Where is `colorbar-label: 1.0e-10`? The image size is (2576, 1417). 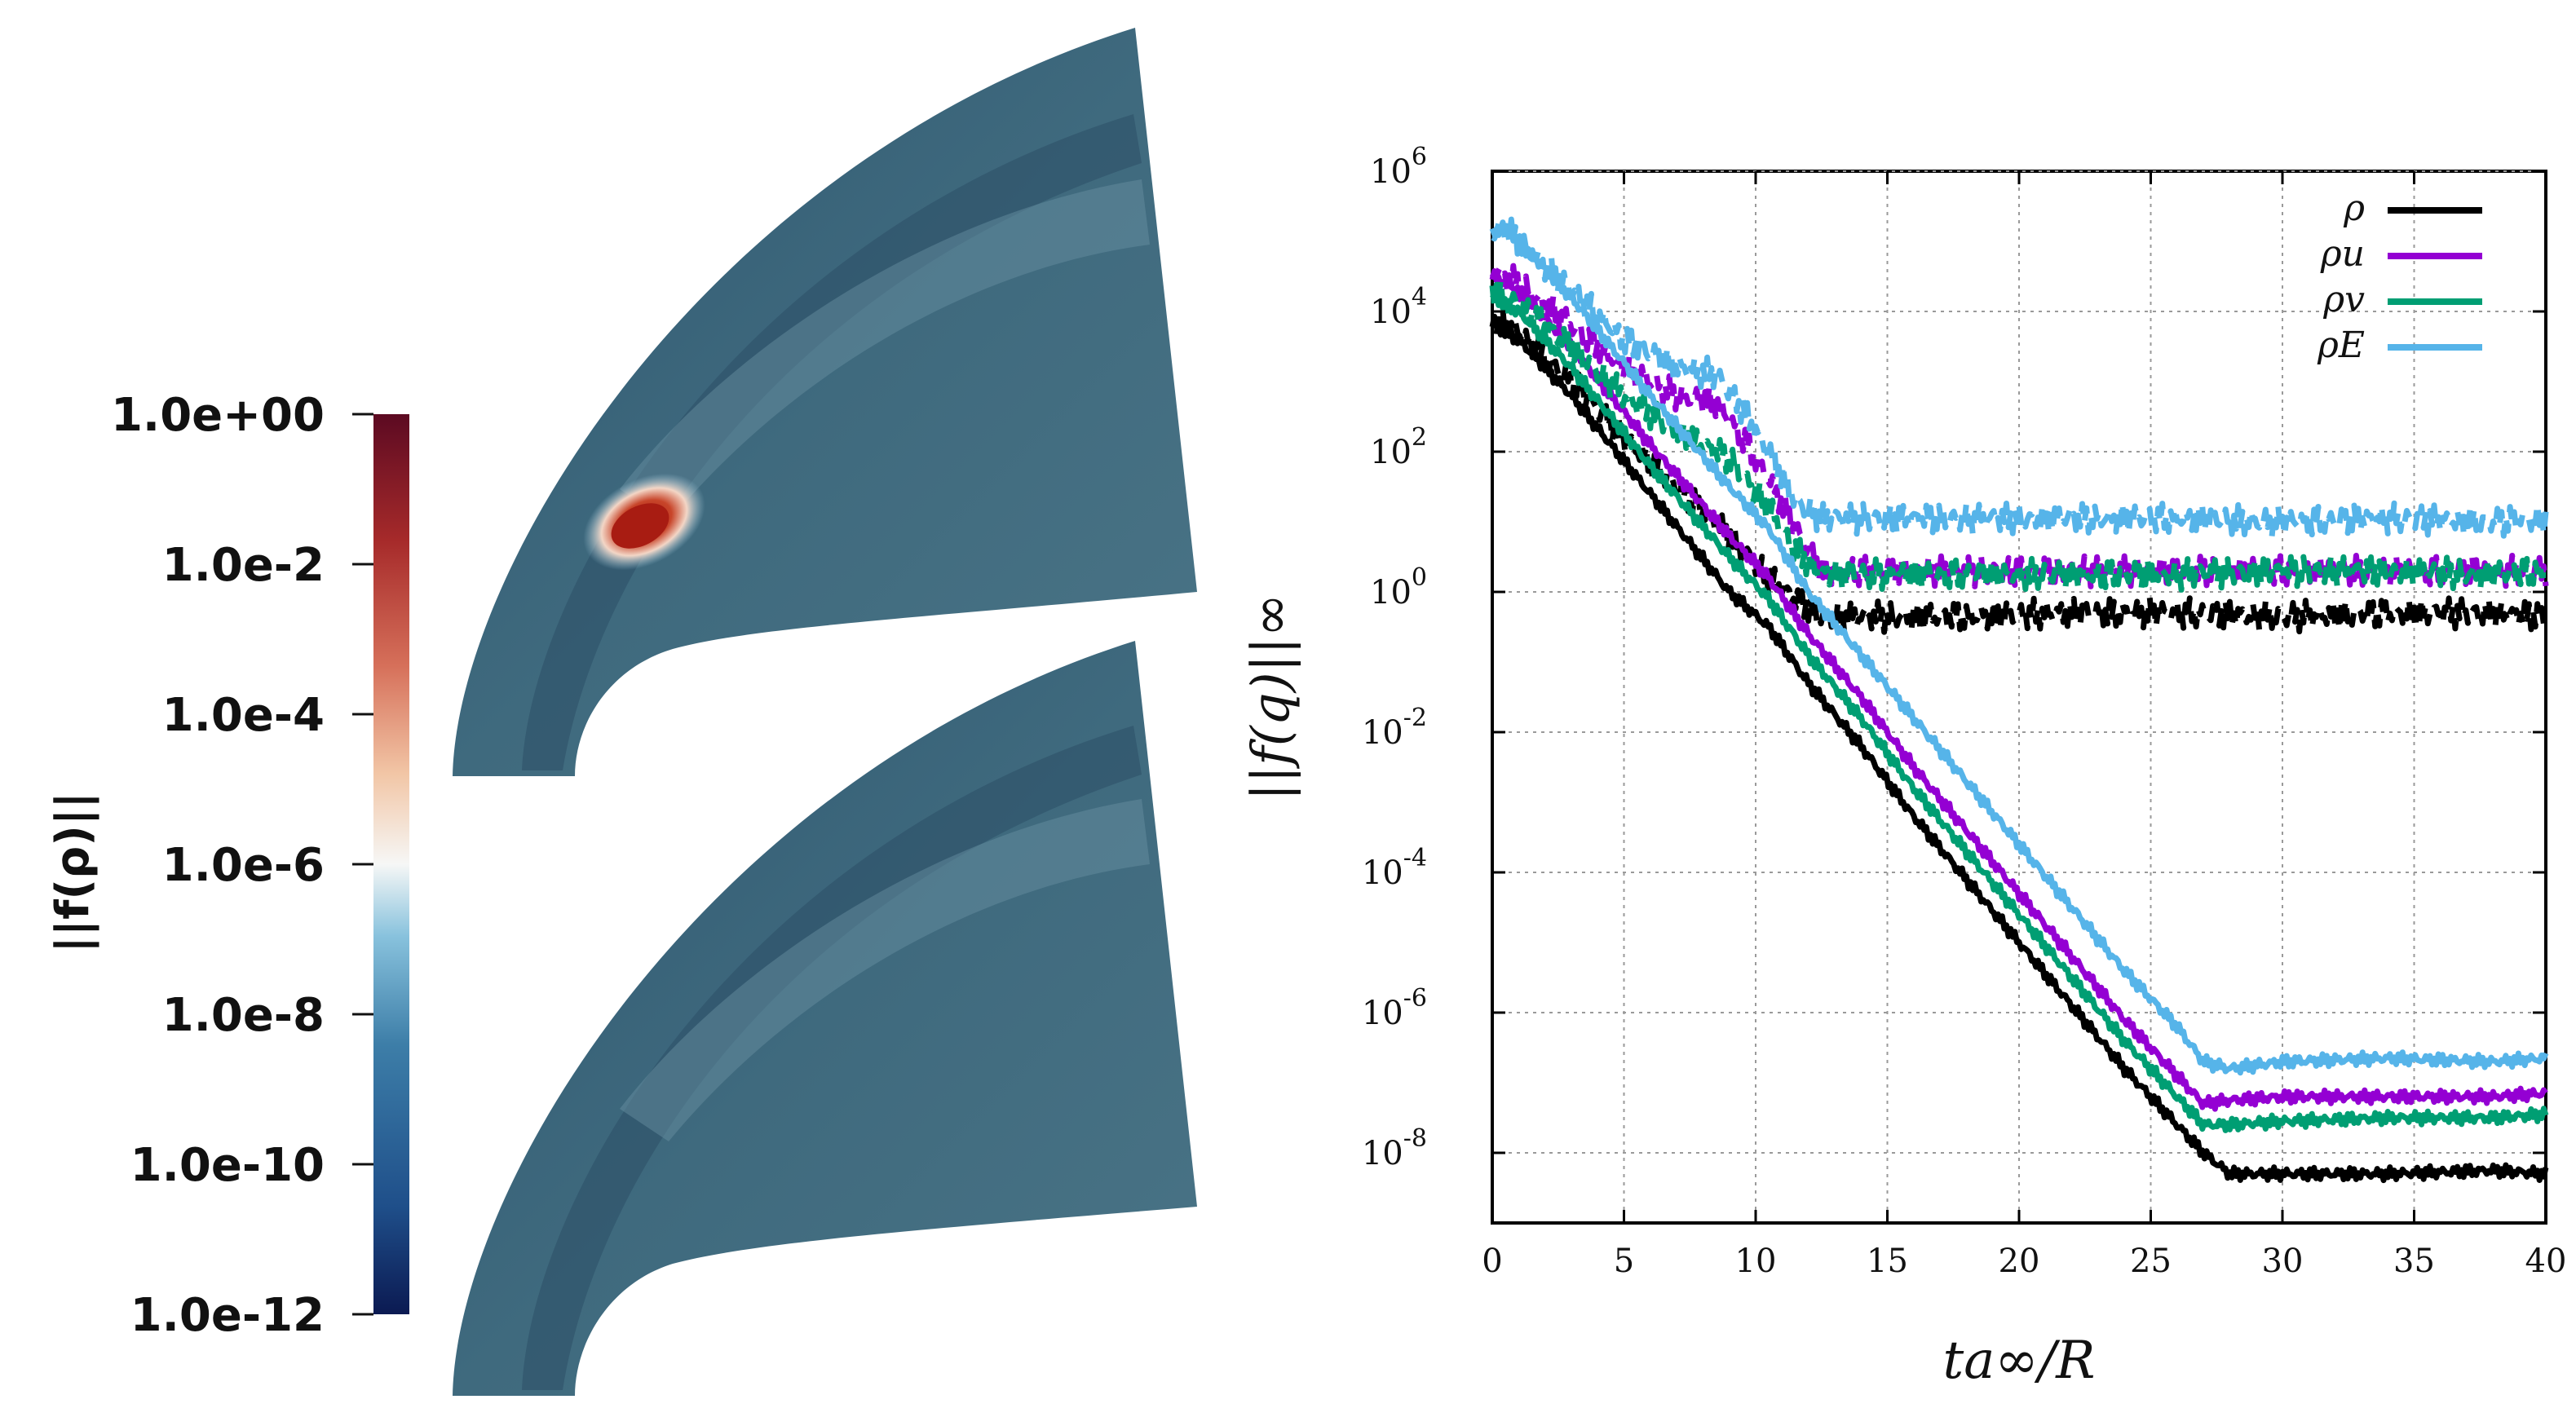
colorbar-label: 1.0e-10 is located at coordinates (227, 1165).